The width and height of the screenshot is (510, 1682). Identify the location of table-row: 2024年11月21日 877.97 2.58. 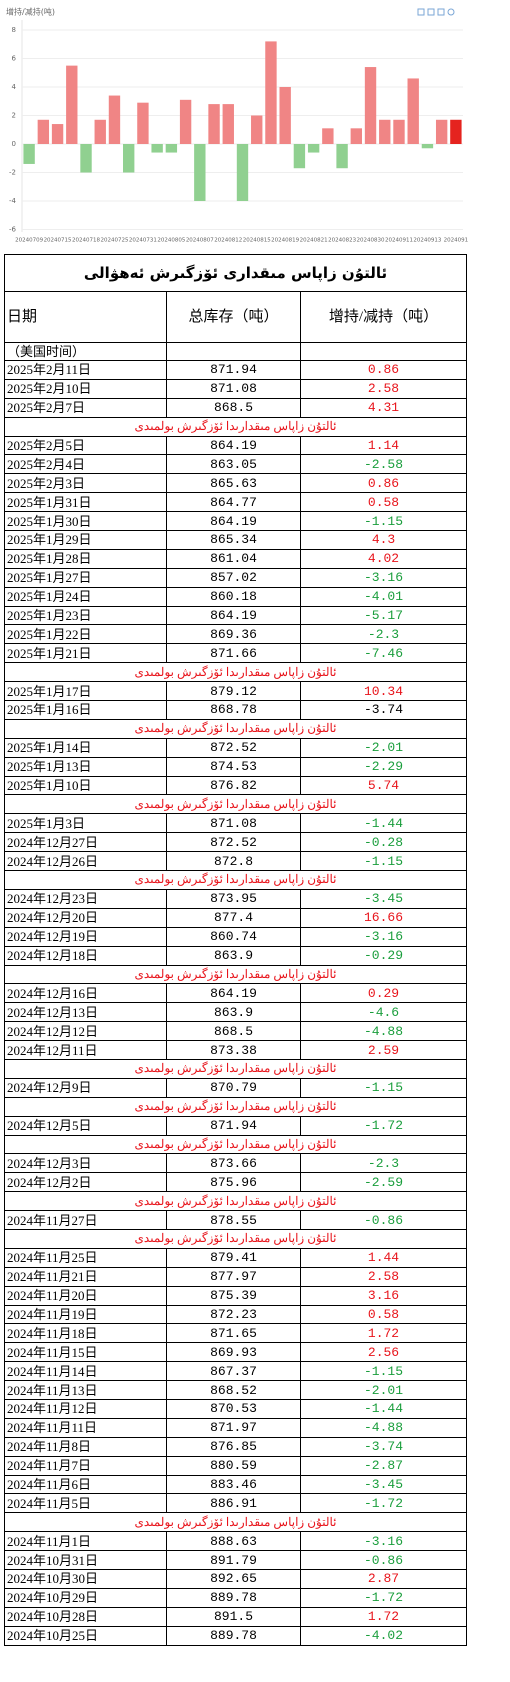
(236, 1276).